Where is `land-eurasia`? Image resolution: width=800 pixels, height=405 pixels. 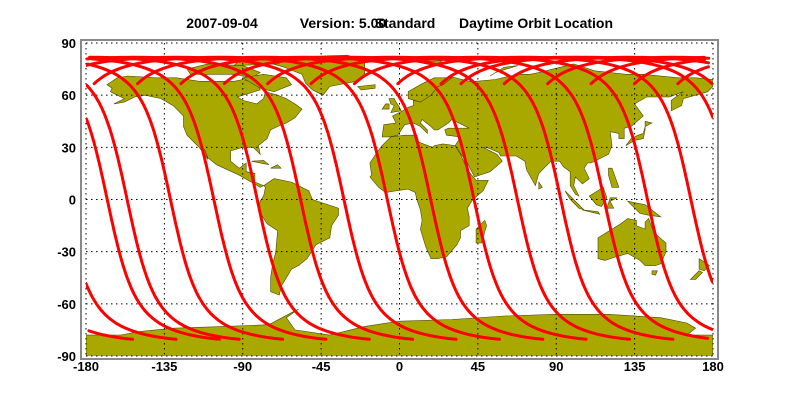 land-eurasia is located at coordinates (547, 130).